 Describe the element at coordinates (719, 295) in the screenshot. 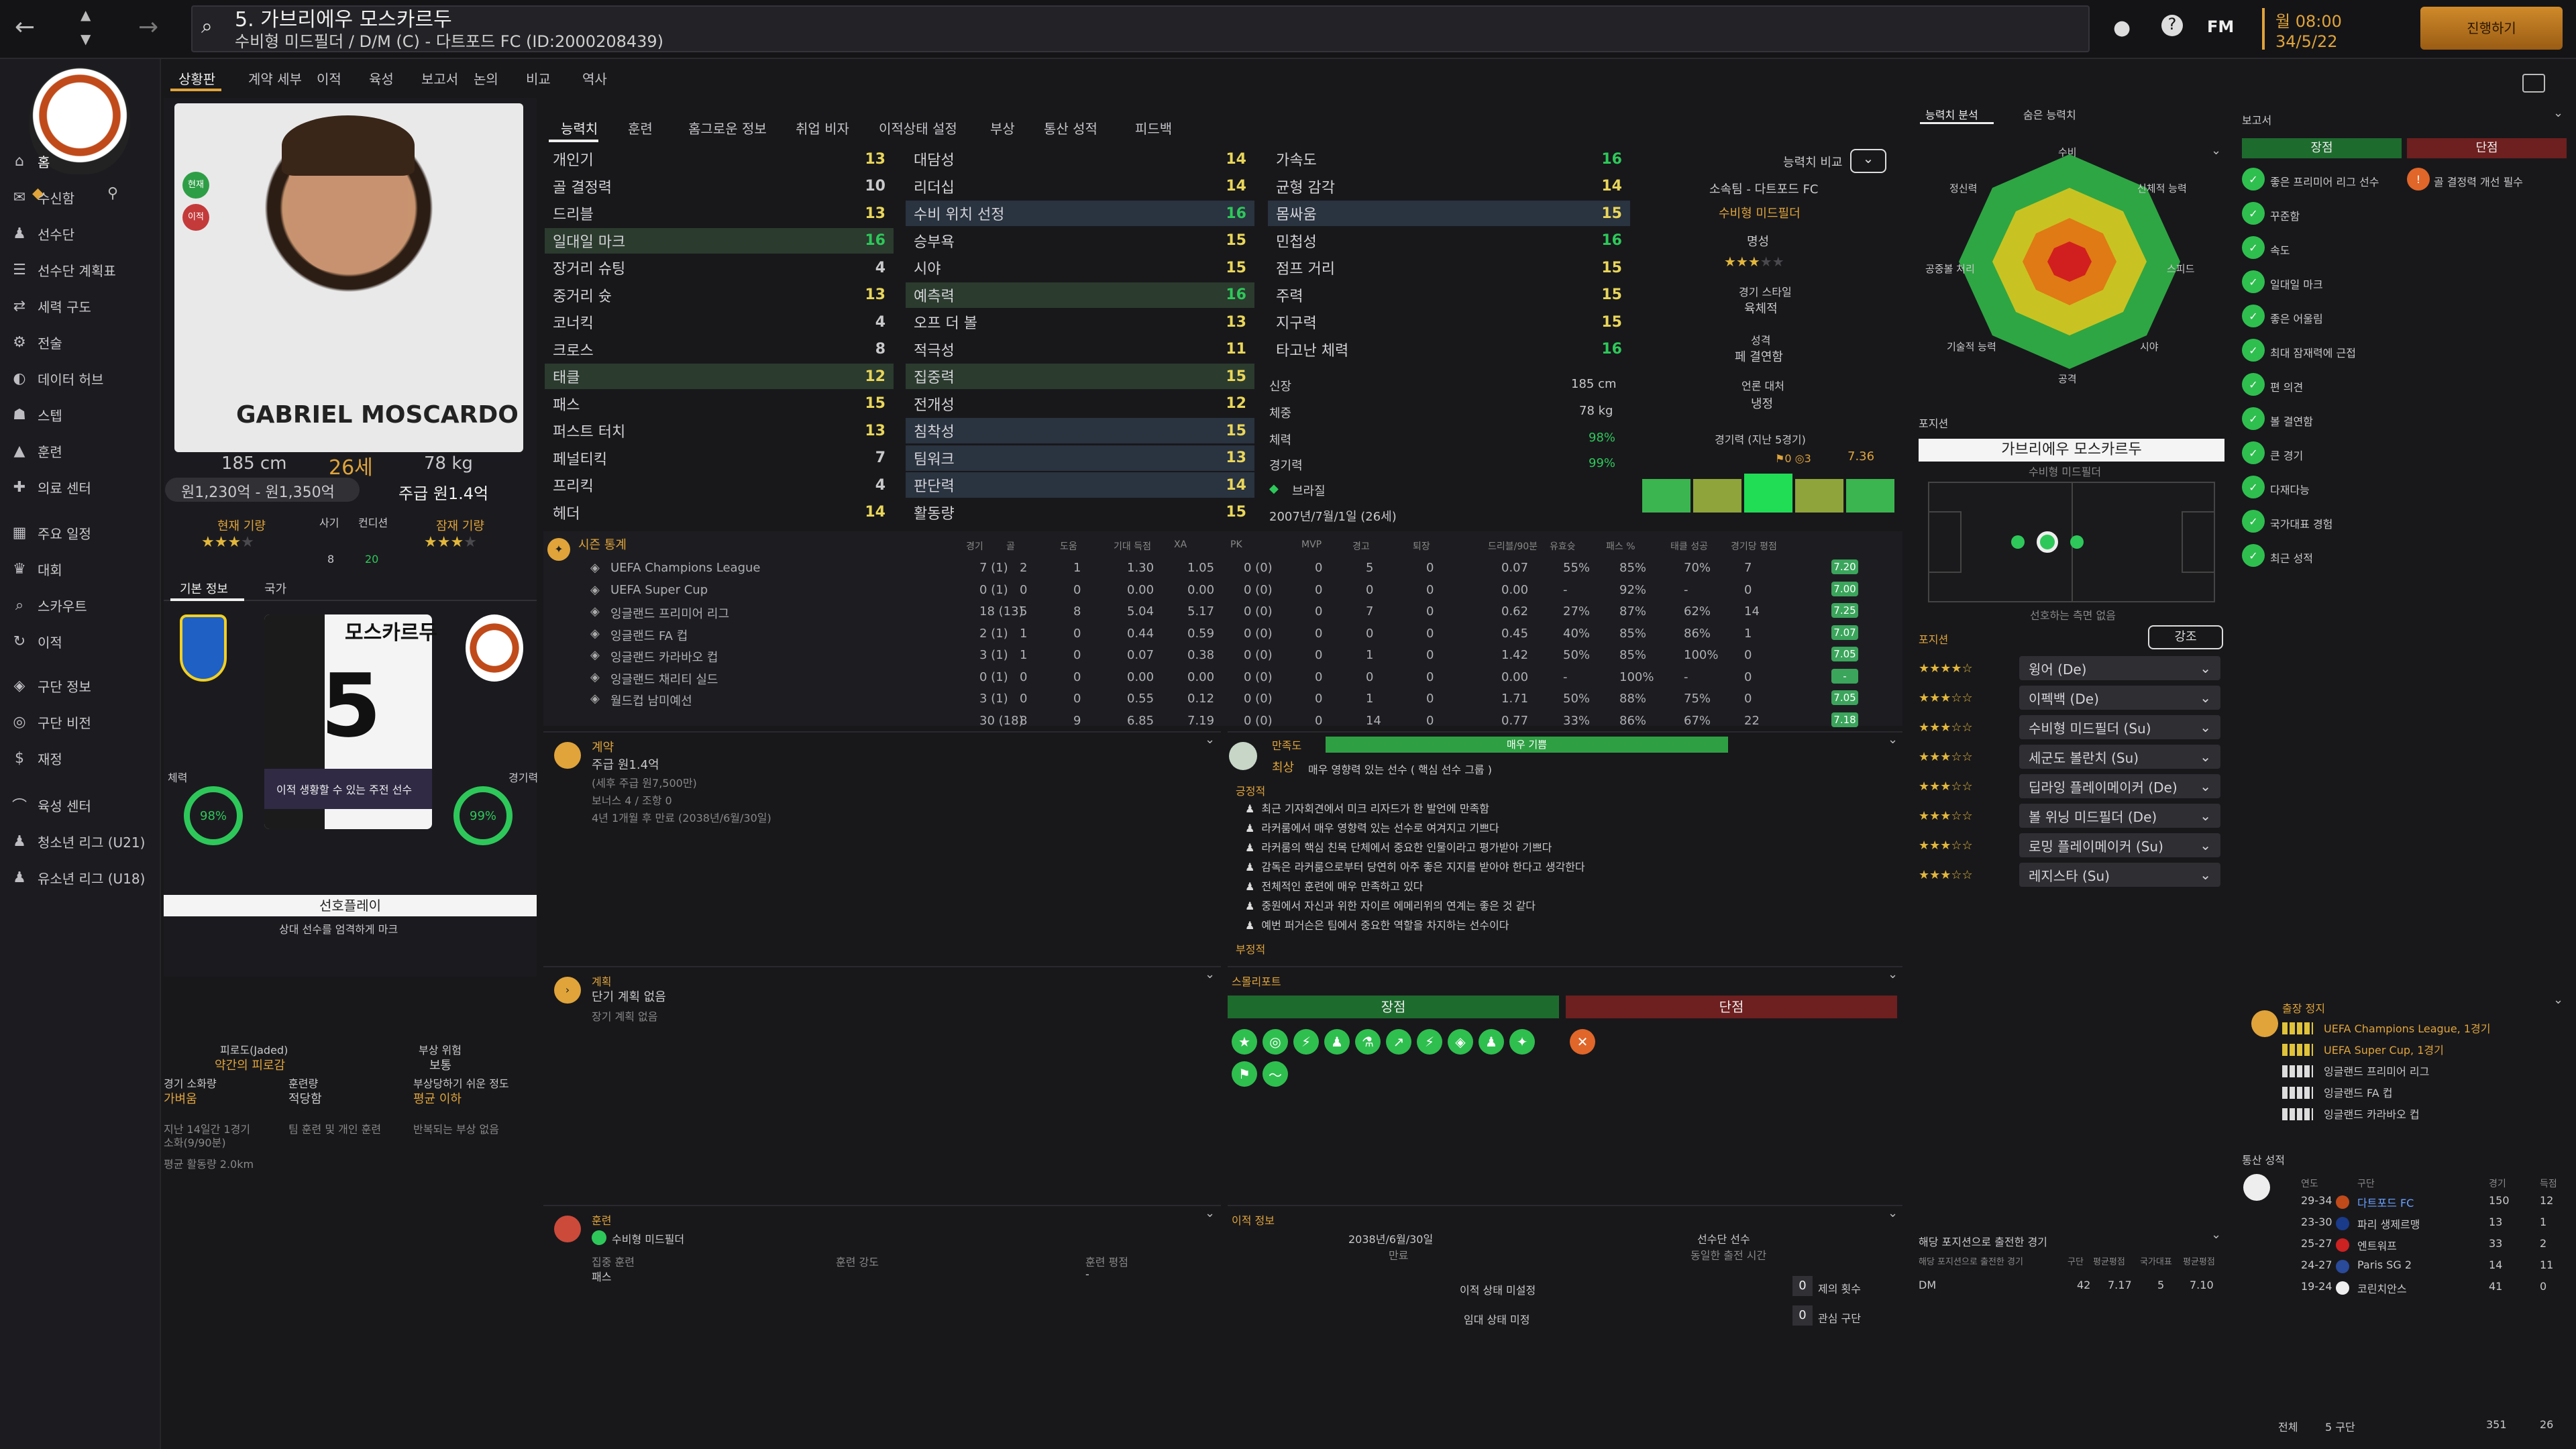

I see `attribute-row: 중거리 슛 13` at that location.